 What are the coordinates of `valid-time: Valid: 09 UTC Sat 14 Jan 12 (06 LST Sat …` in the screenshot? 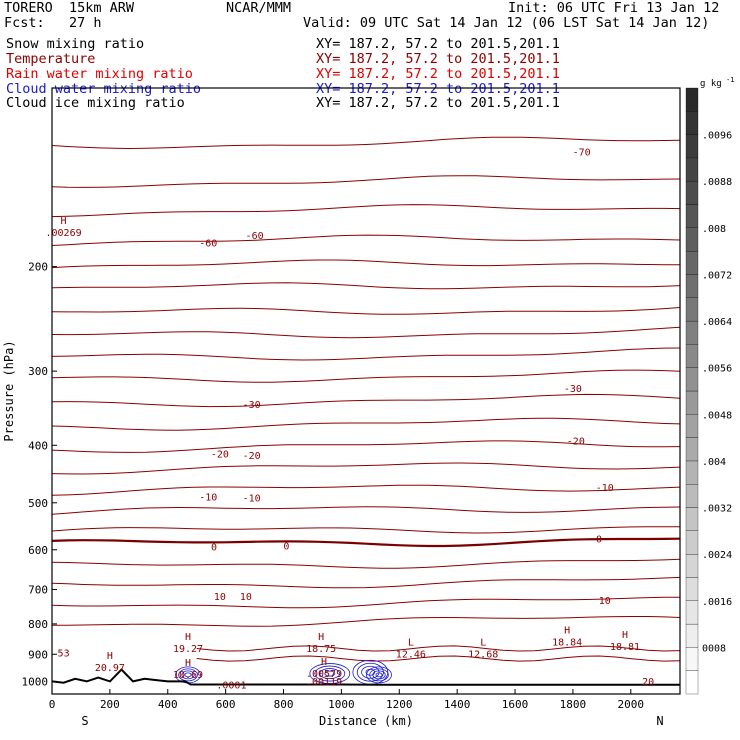 It's located at (506, 23).